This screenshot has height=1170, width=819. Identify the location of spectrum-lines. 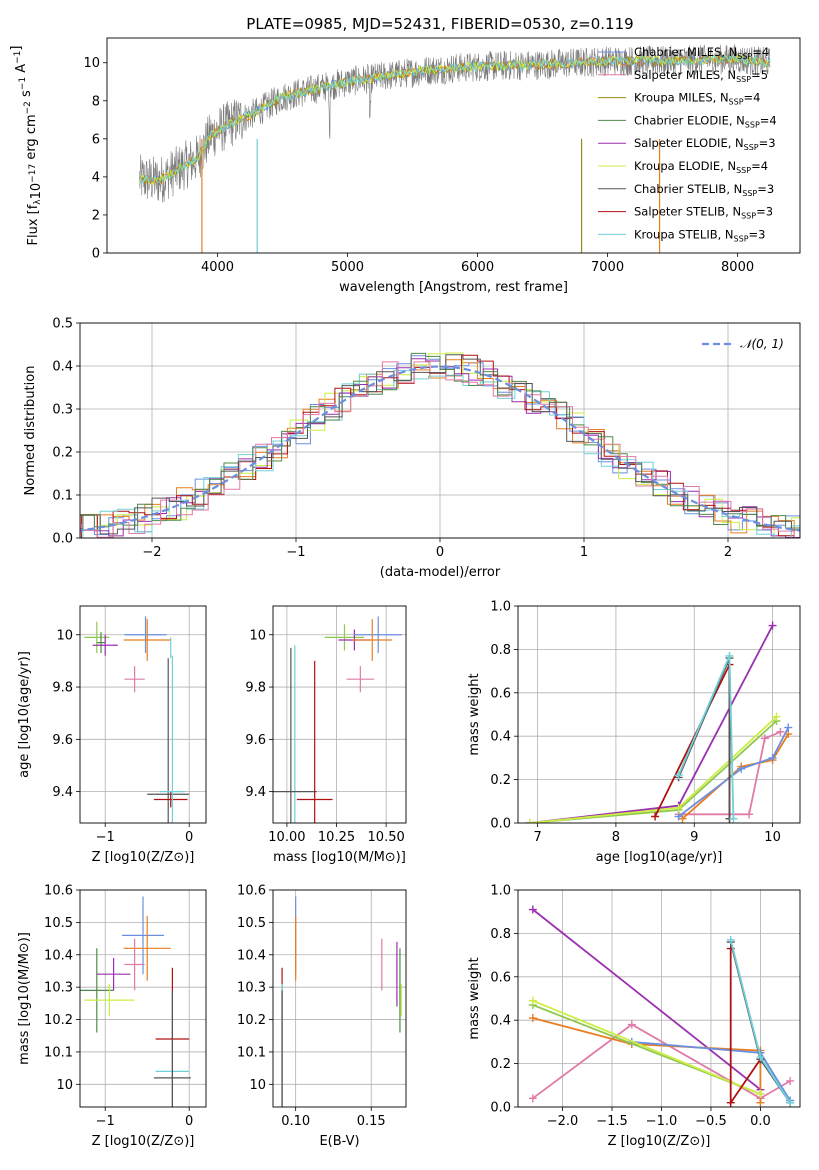
(455, 148).